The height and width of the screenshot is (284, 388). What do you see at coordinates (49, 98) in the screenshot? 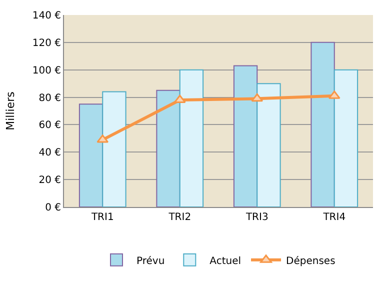
I see `y-tick-label: 80 €` at bounding box center [49, 98].